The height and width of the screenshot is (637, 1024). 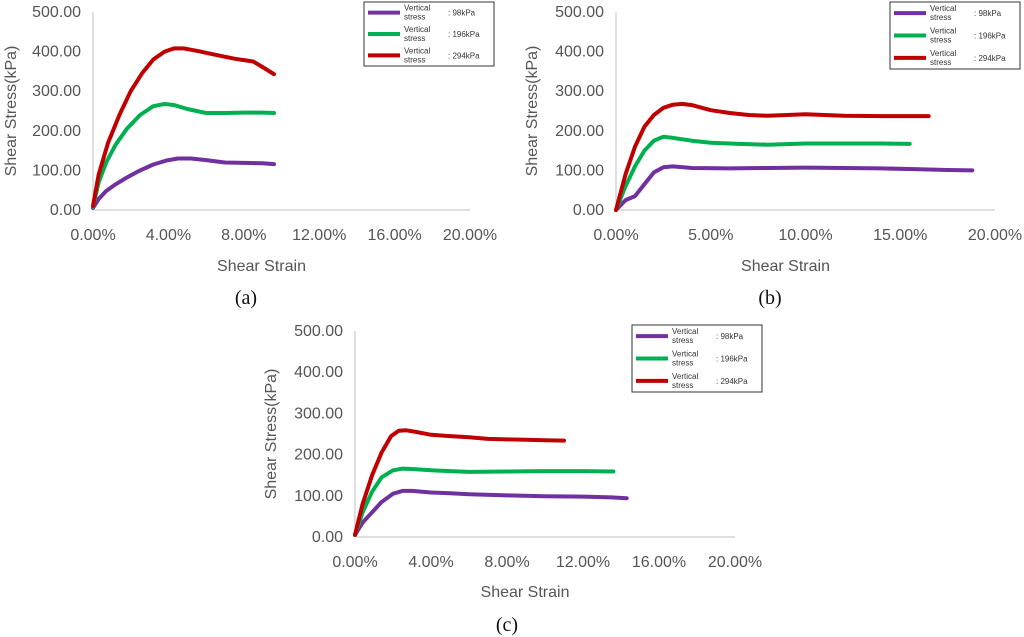 I want to click on x-tick-label: 5.00%, so click(x=710, y=235).